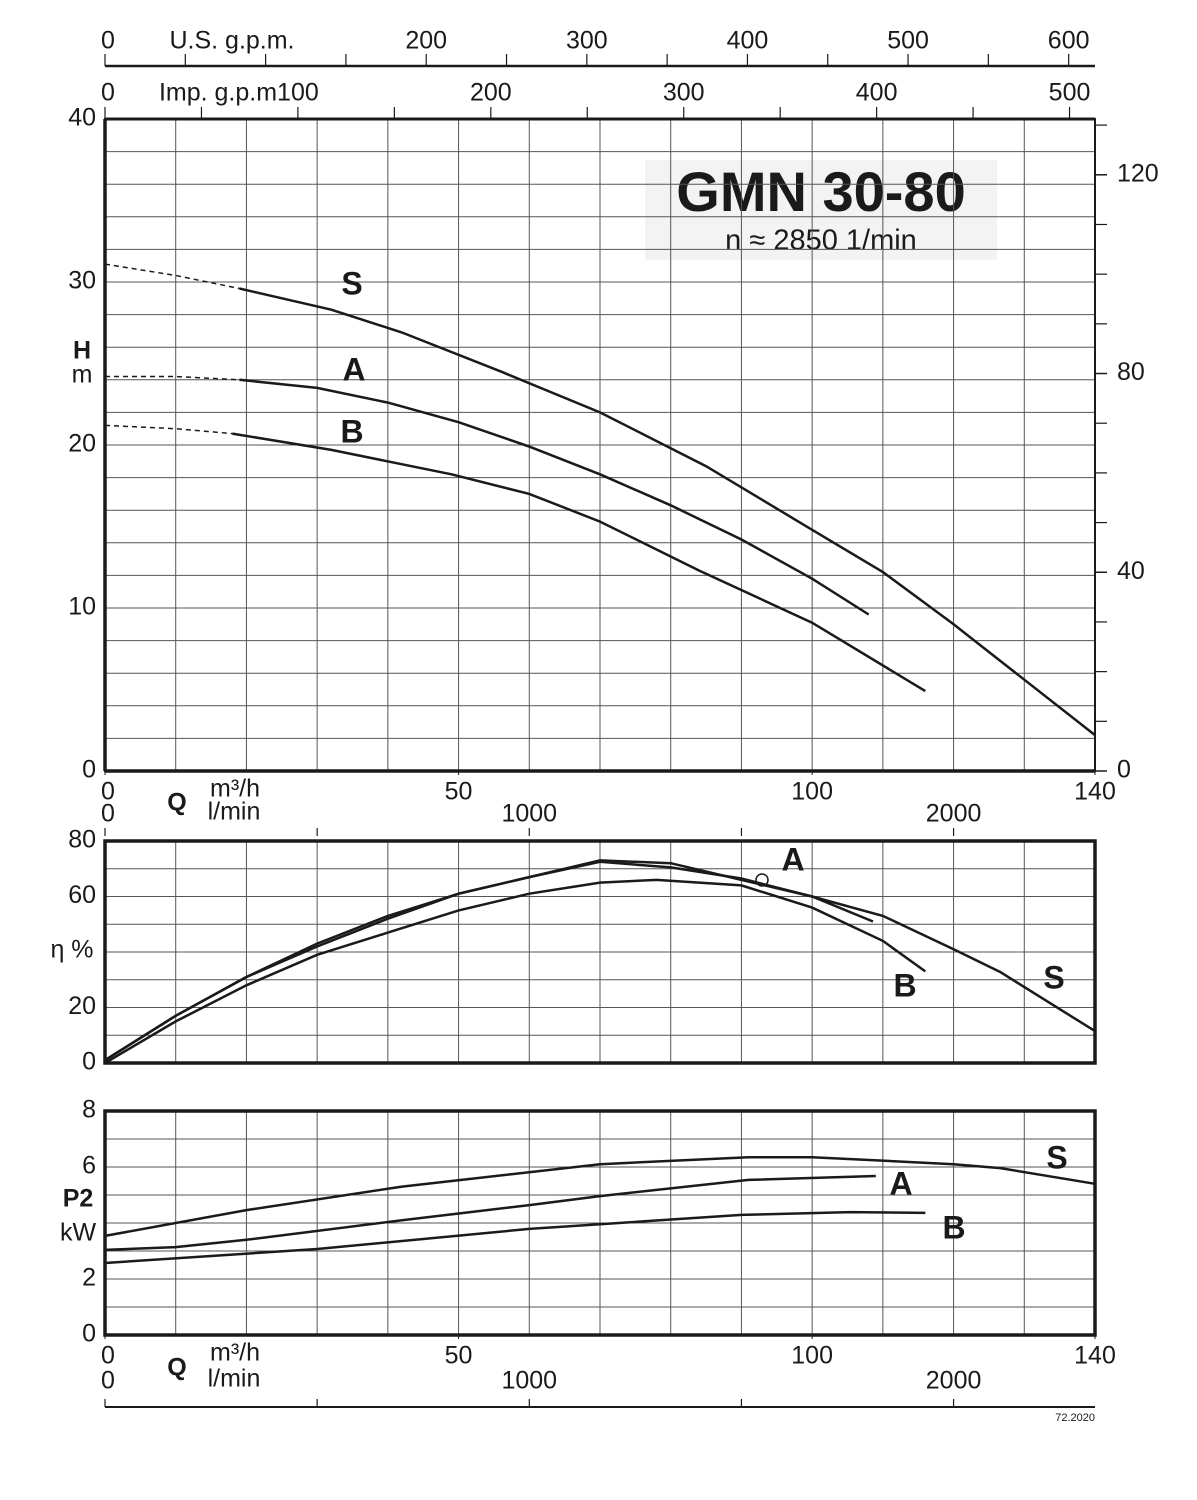  I want to click on y2-tick-label: 40, so click(1131, 571).